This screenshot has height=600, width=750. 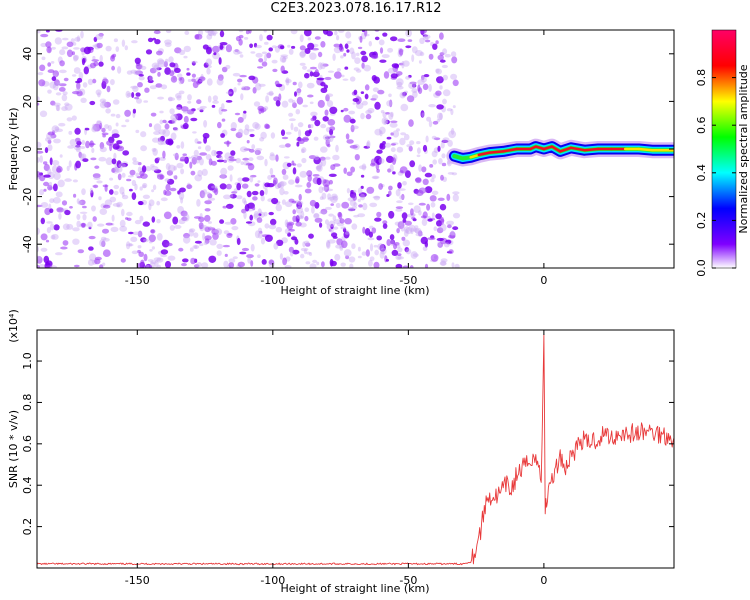 What do you see at coordinates (13, 149) in the screenshot?
I see `heatmap-y-axis-label: Frequency (Hz)` at bounding box center [13, 149].